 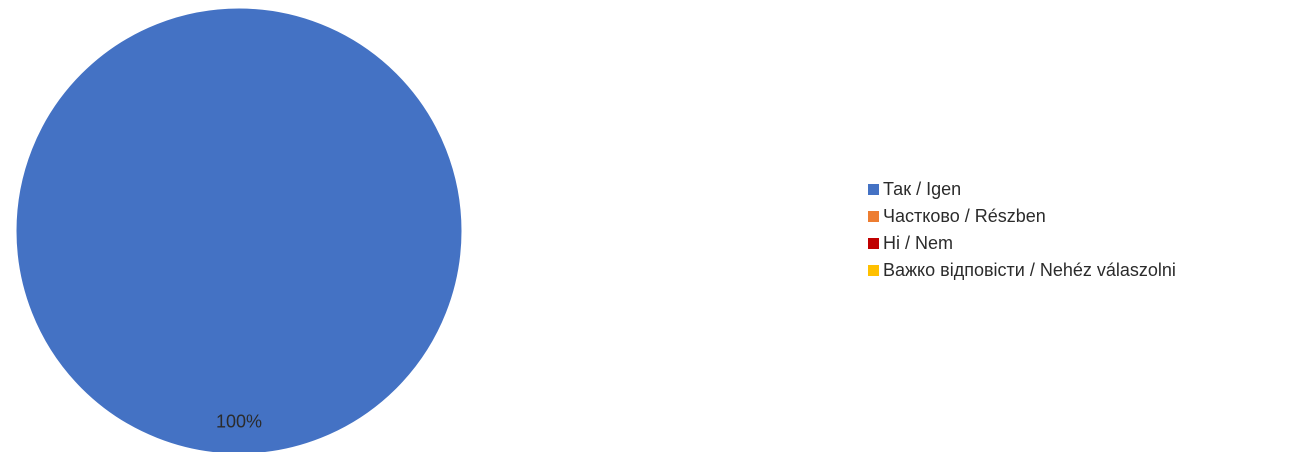 What do you see at coordinates (918, 243) in the screenshot?
I see `legend-label-2: Ні / Nem` at bounding box center [918, 243].